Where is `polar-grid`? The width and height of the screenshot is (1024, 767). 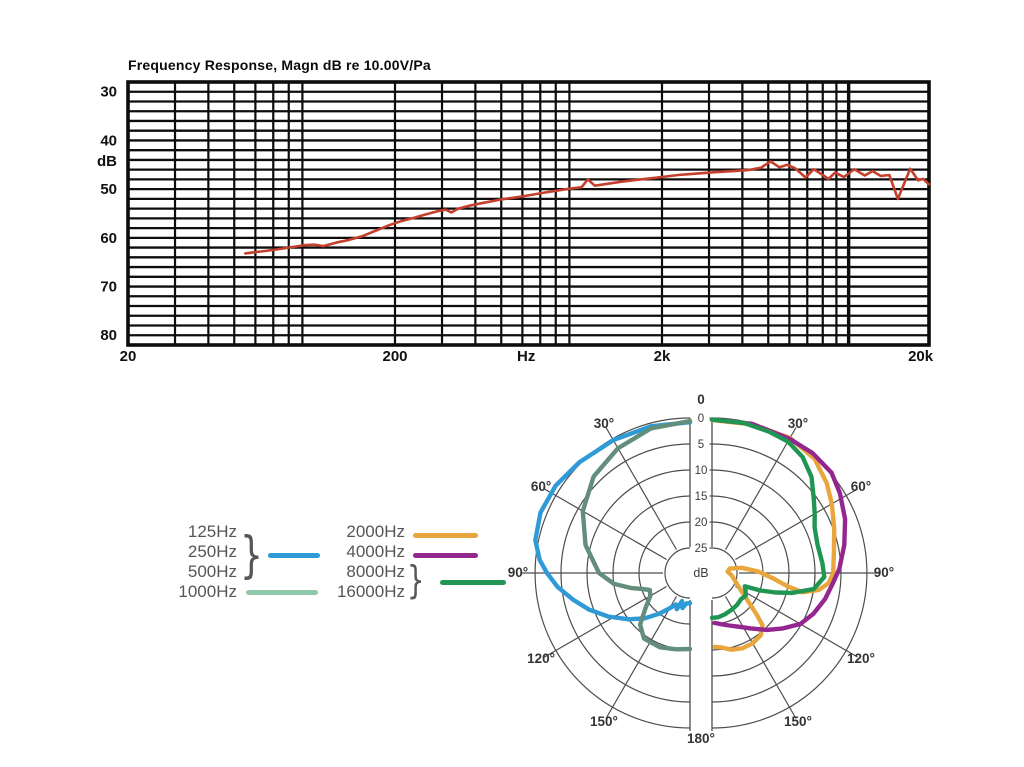 polar-grid is located at coordinates (701, 574).